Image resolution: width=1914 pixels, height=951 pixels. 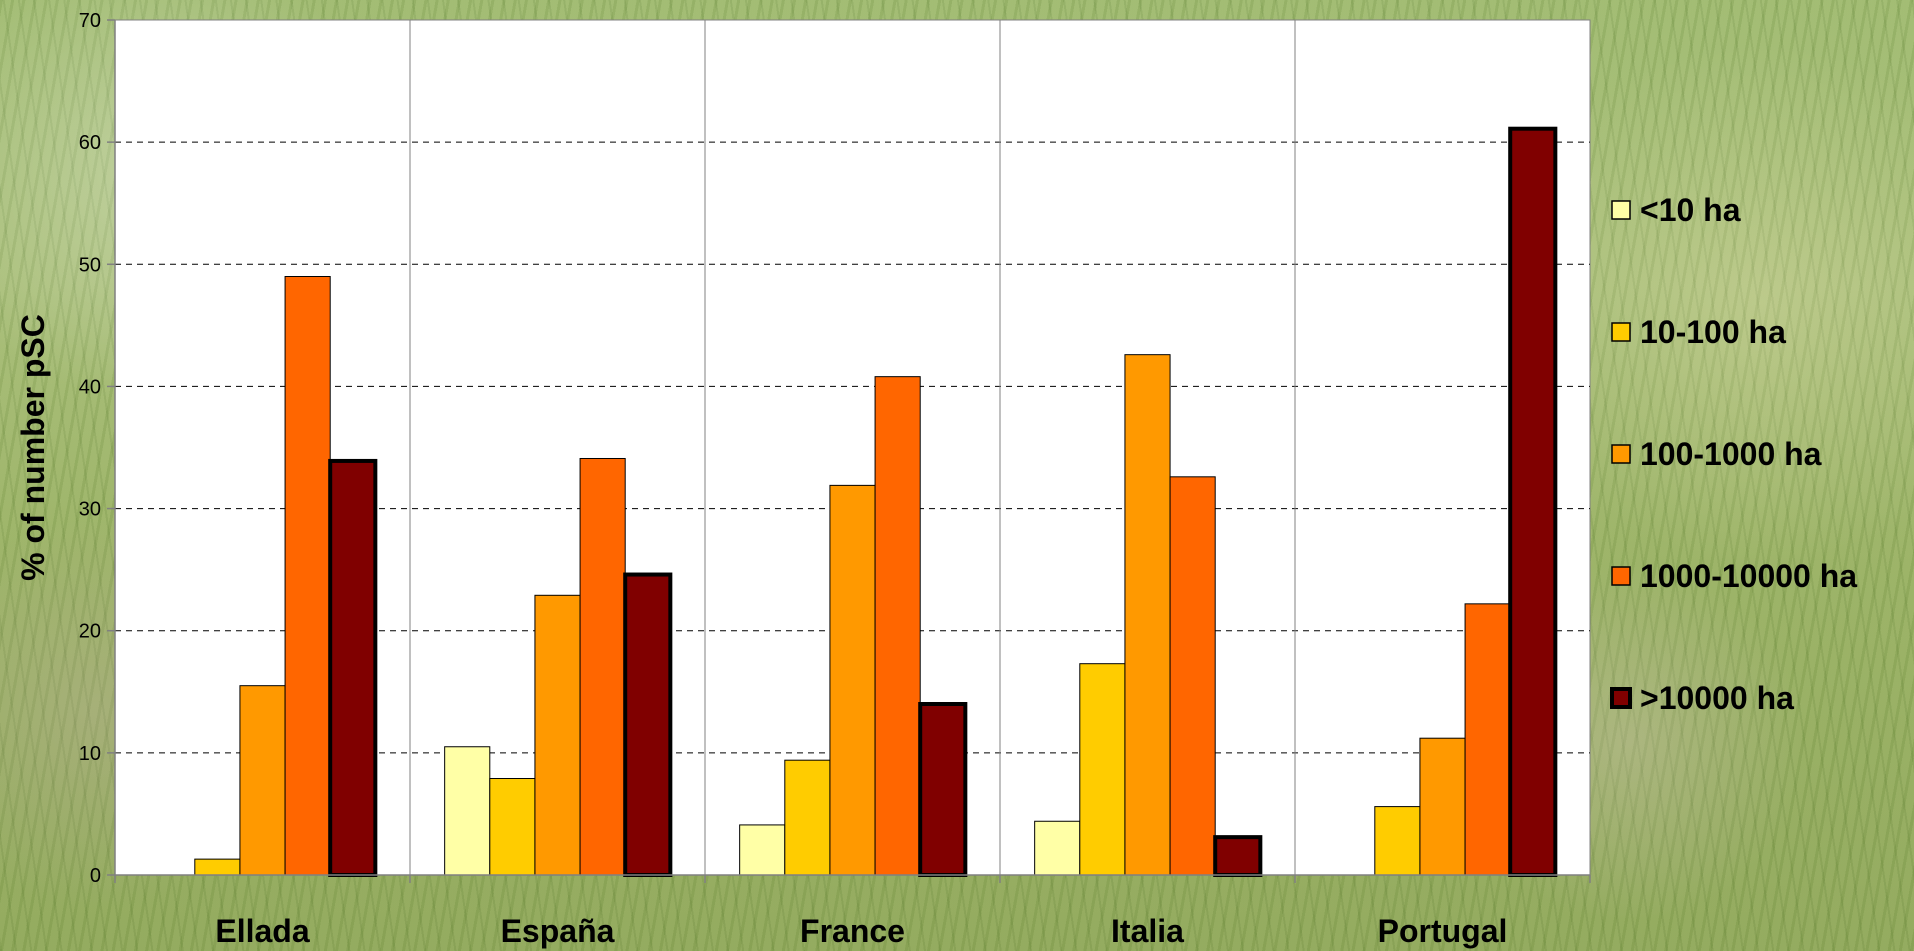 What do you see at coordinates (262, 931) in the screenshot?
I see `category-label: Ellada` at bounding box center [262, 931].